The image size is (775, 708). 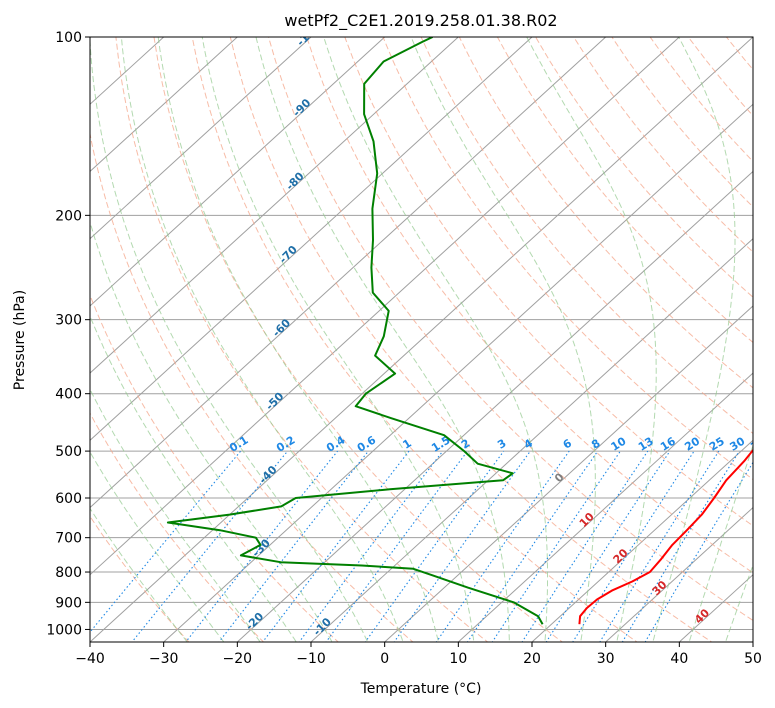 I want to click on y-axis-label: Pressure (hPa), so click(x=20, y=340).